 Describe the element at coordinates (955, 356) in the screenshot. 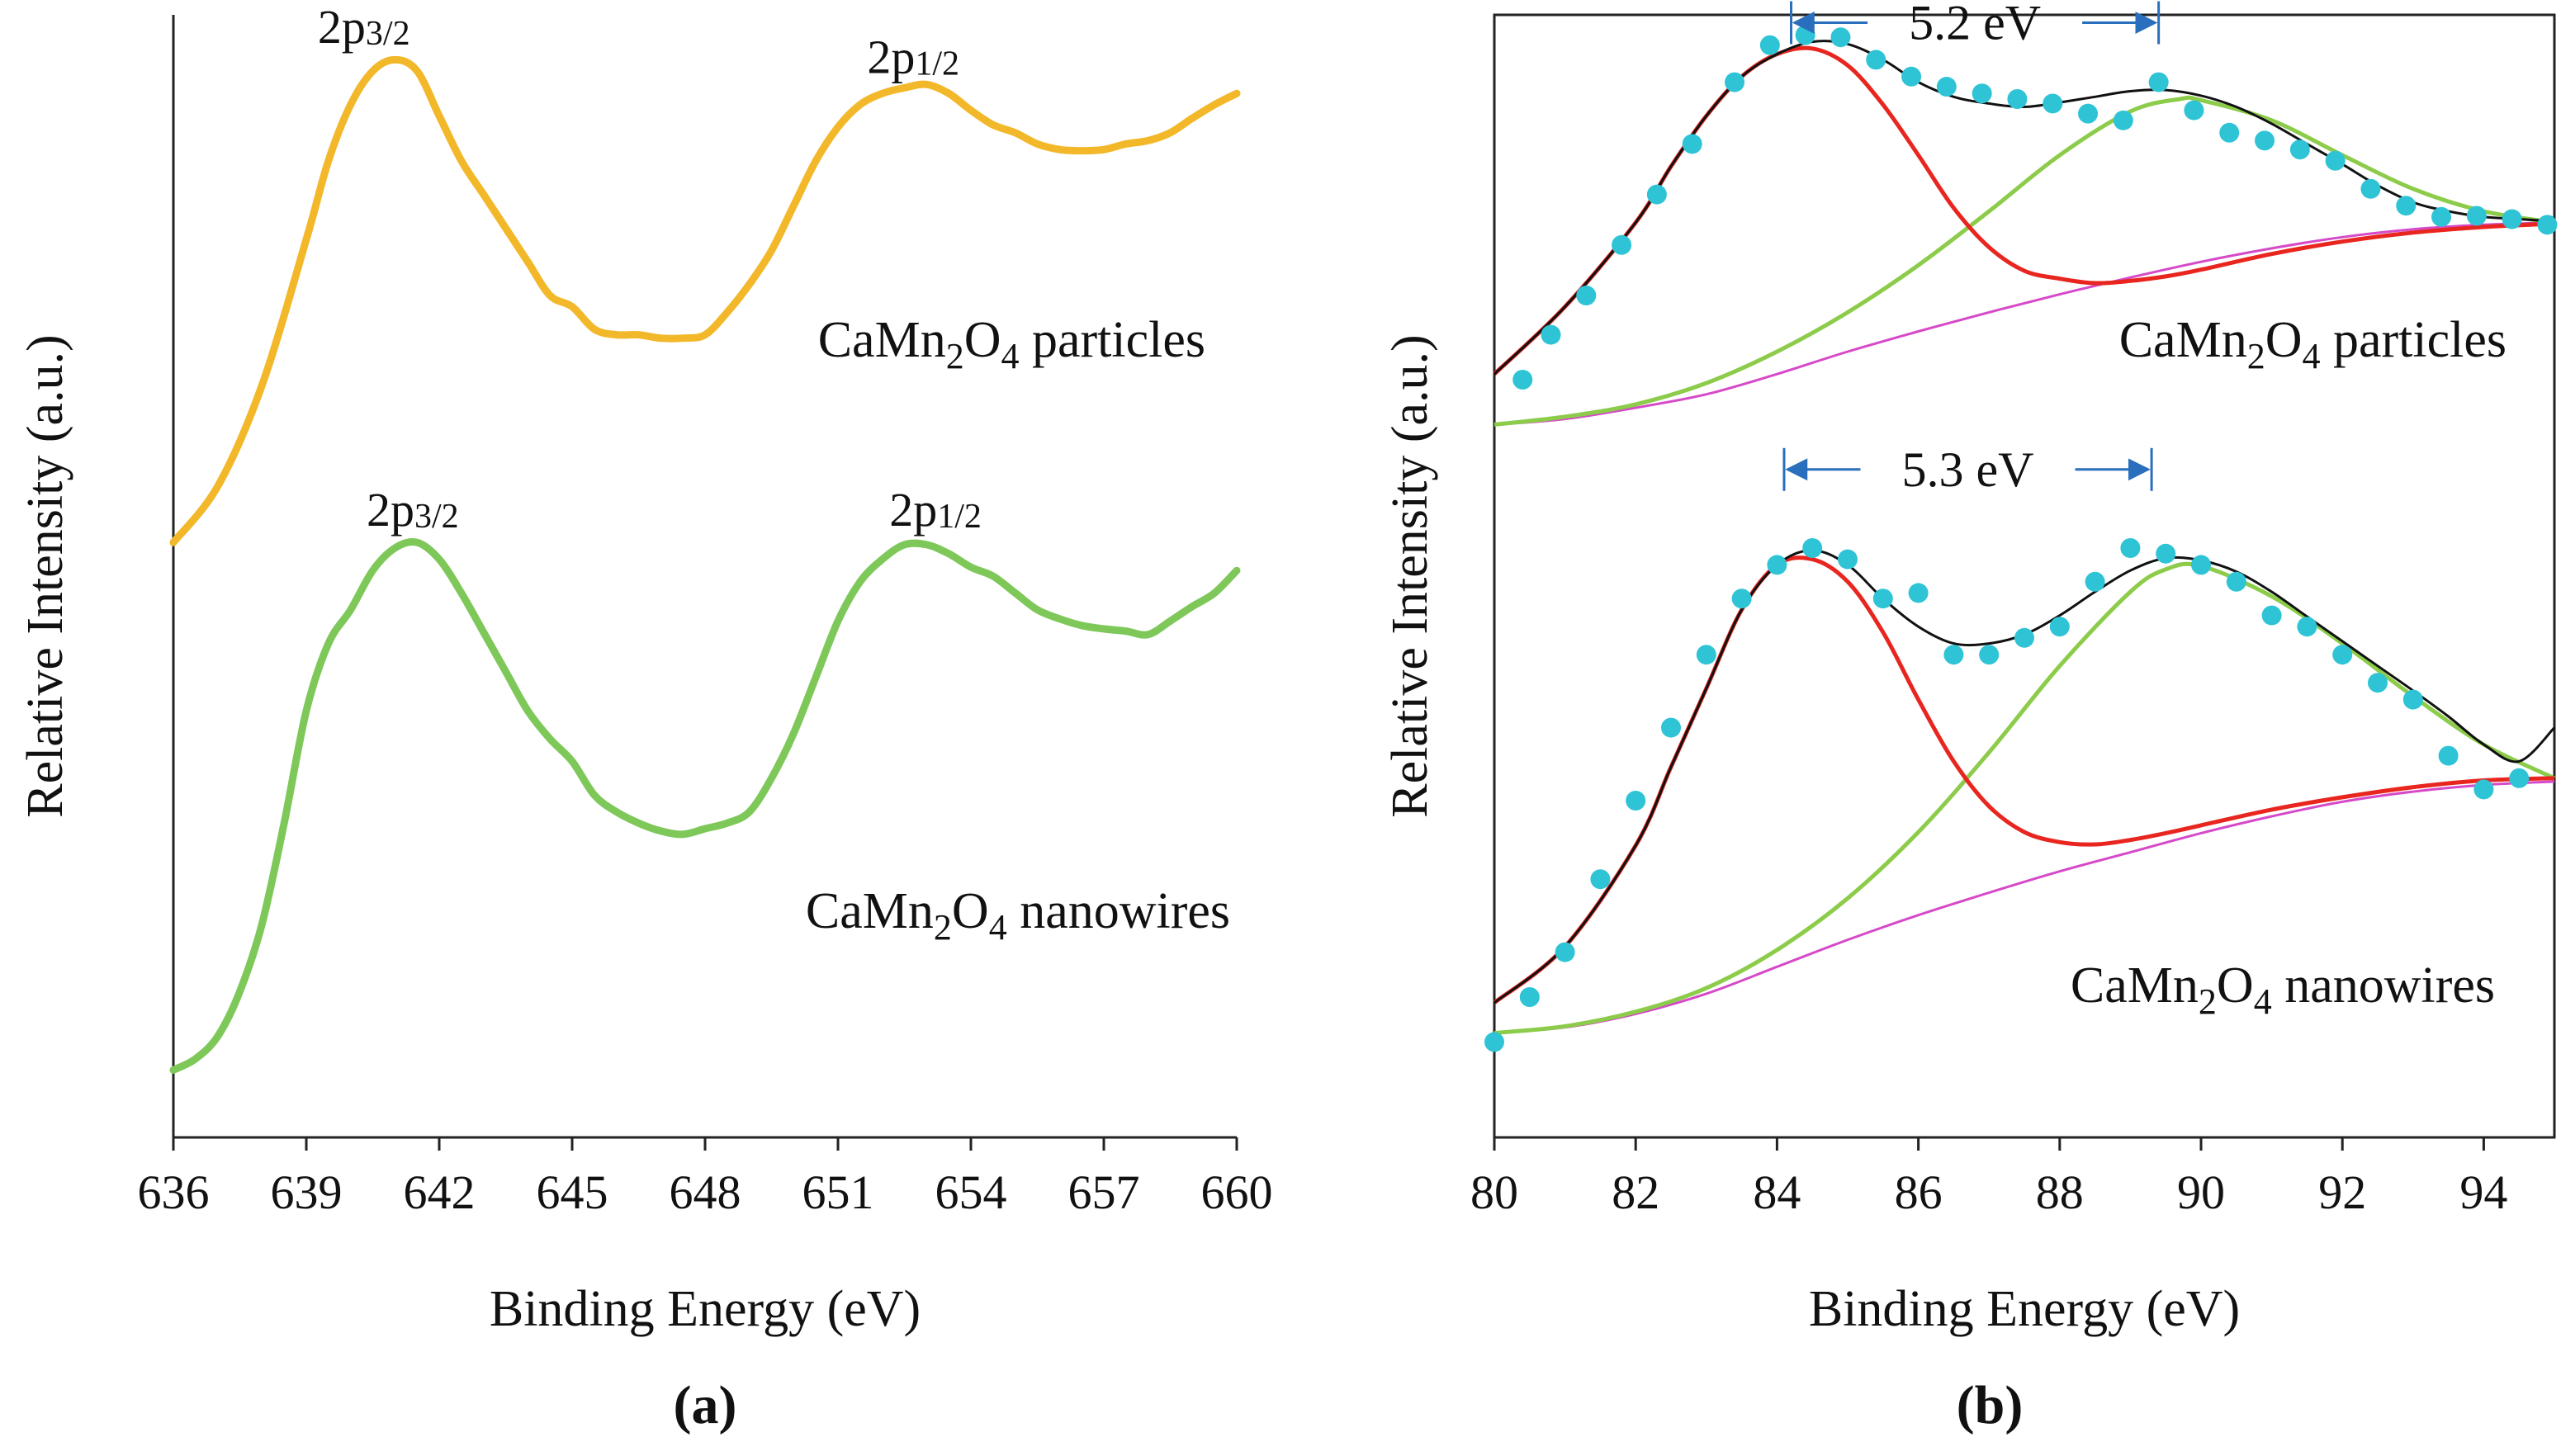

I see `panel-a-particles-label-label_sub1: 2` at that location.